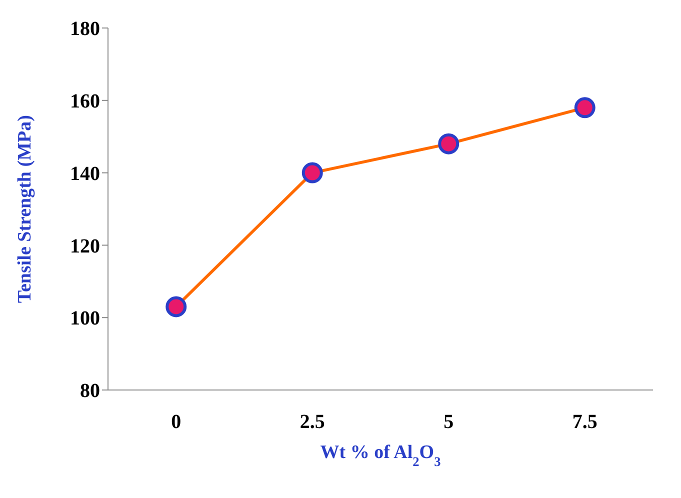 Image resolution: width=681 pixels, height=498 pixels. Describe the element at coordinates (176, 422) in the screenshot. I see `x-tick-label: 0` at that location.